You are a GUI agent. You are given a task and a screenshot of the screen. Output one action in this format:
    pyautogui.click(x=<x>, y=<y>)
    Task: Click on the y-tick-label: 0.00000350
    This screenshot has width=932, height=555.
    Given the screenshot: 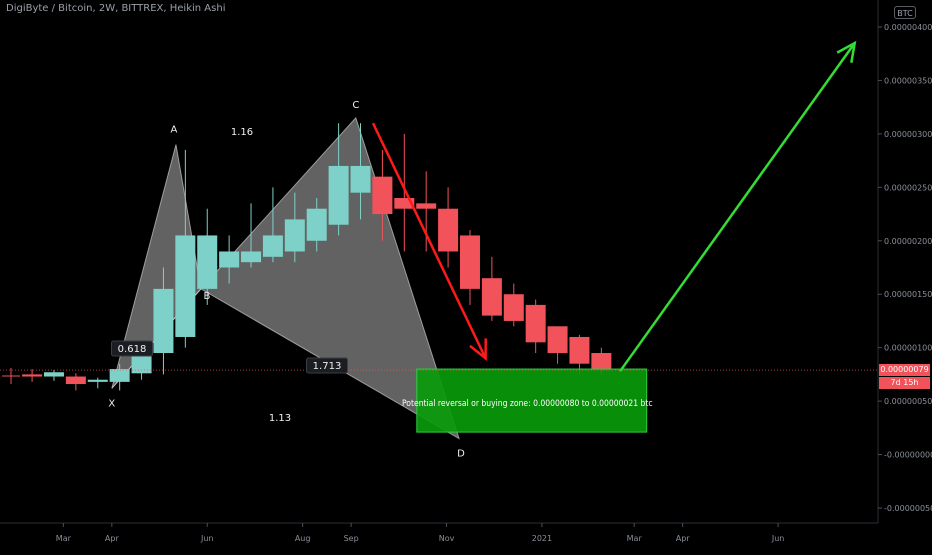 What is the action you would take?
    pyautogui.click(x=908, y=80)
    